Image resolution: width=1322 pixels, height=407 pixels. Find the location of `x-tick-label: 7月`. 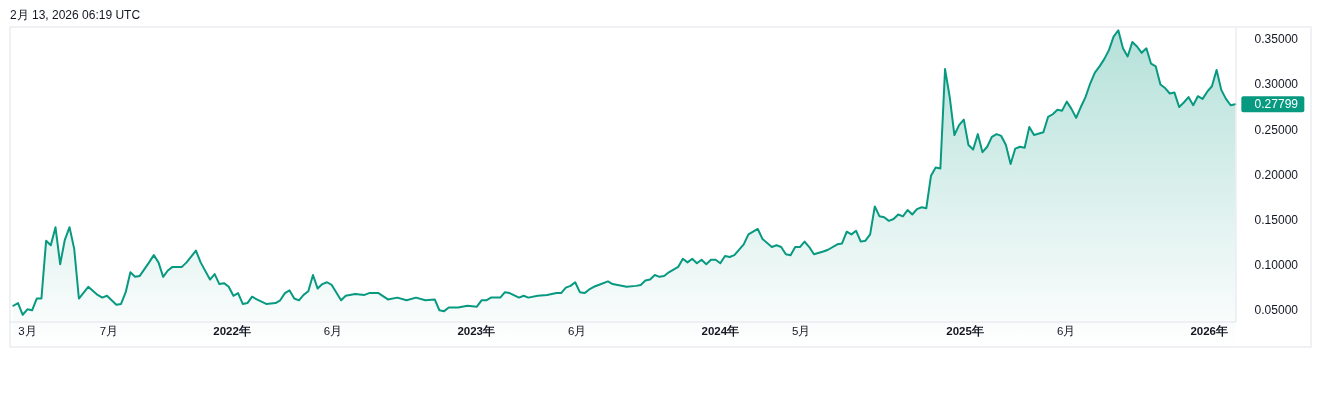

x-tick-label: 7月 is located at coordinates (109, 331).